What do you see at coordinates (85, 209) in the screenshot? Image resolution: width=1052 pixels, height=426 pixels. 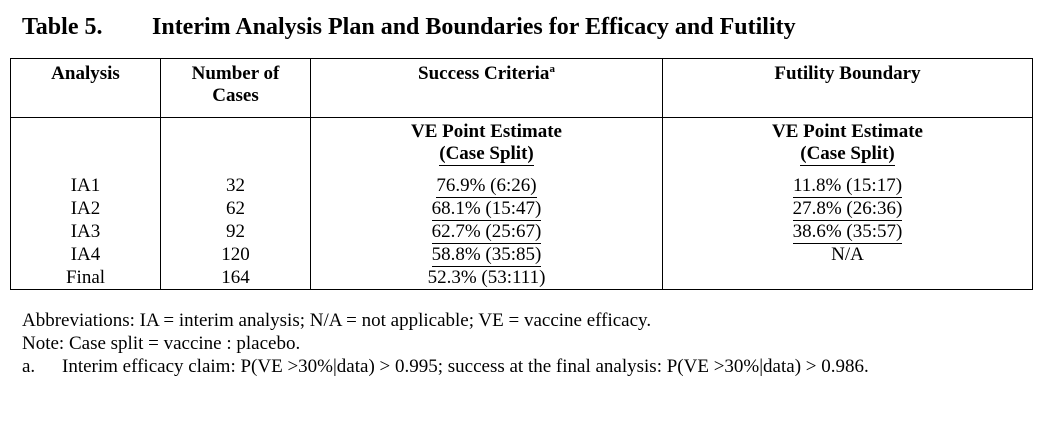 I see `cell-analysis: IA2` at bounding box center [85, 209].